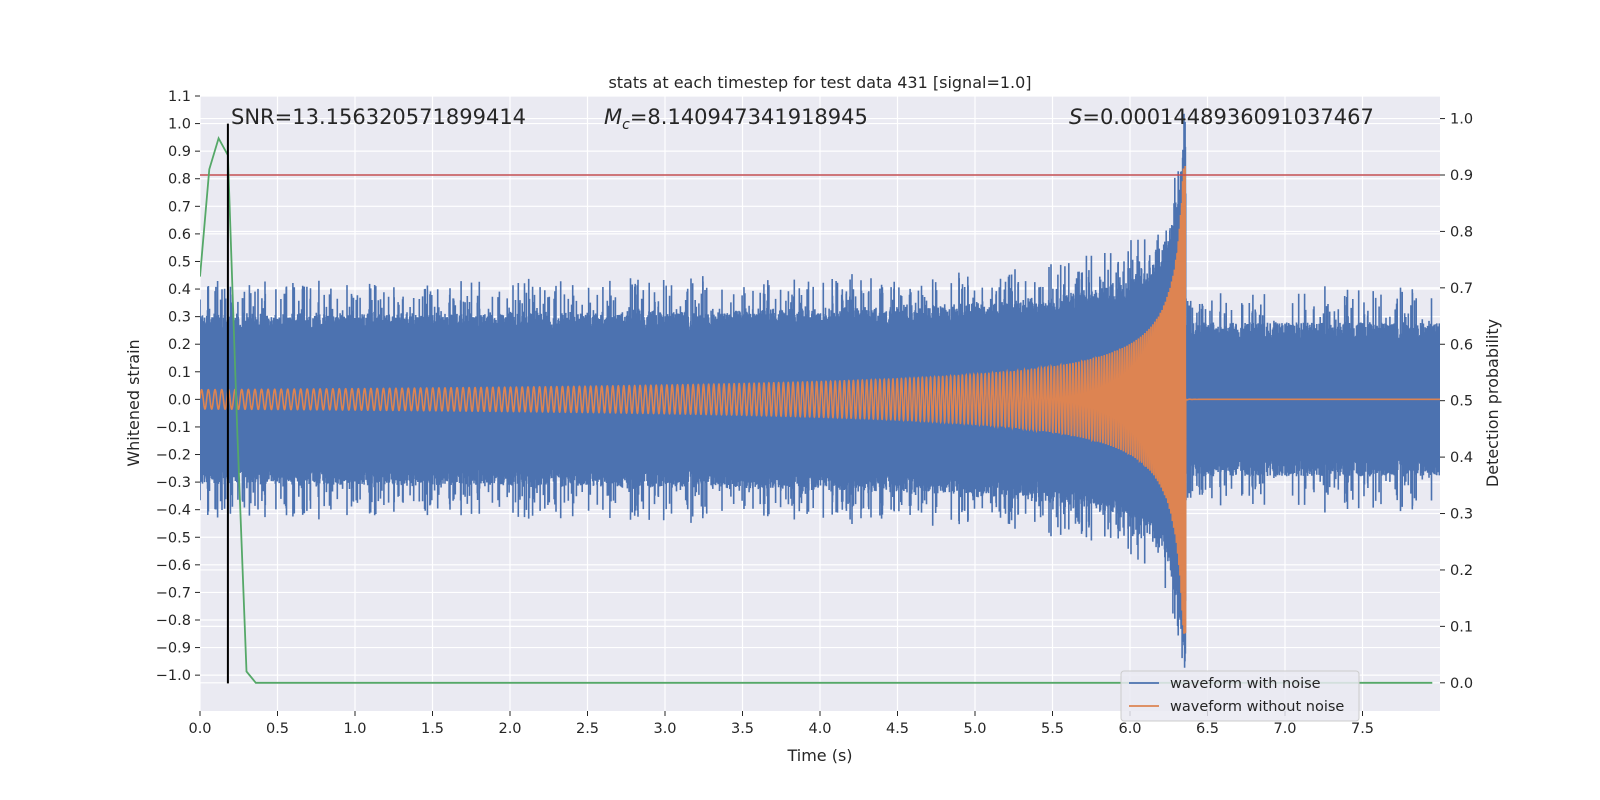 Image resolution: width=1600 pixels, height=800 pixels. Describe the element at coordinates (1461, 176) in the screenshot. I see `y-right-tick-label: 0.9` at that location.